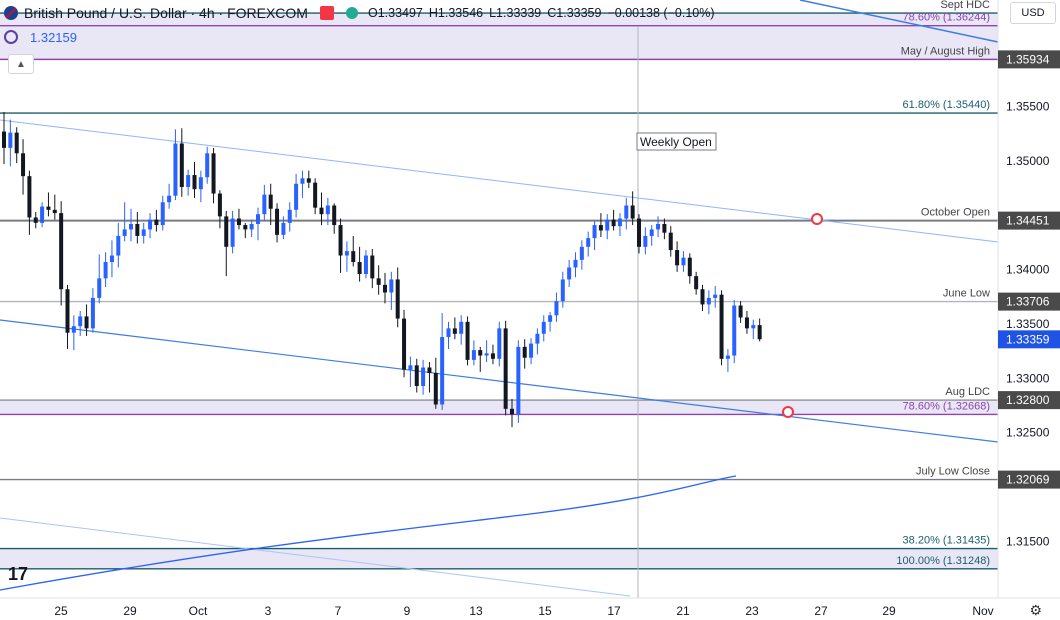 This screenshot has height=620, width=1060. Describe the element at coordinates (788, 412) in the screenshot. I see `trend-intersection-marker-lower` at that location.